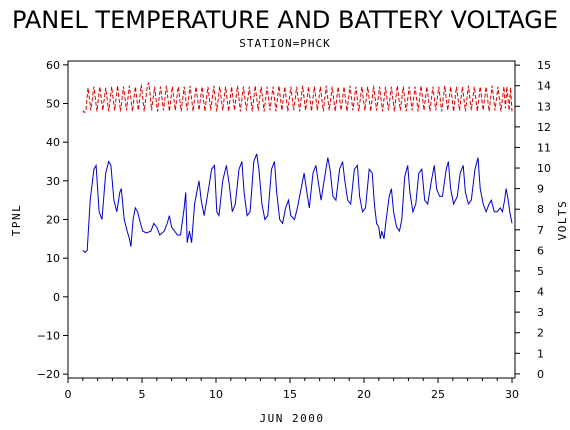 This screenshot has width=570, height=430. I want to click on right-y-tick-label: 11, so click(544, 147).